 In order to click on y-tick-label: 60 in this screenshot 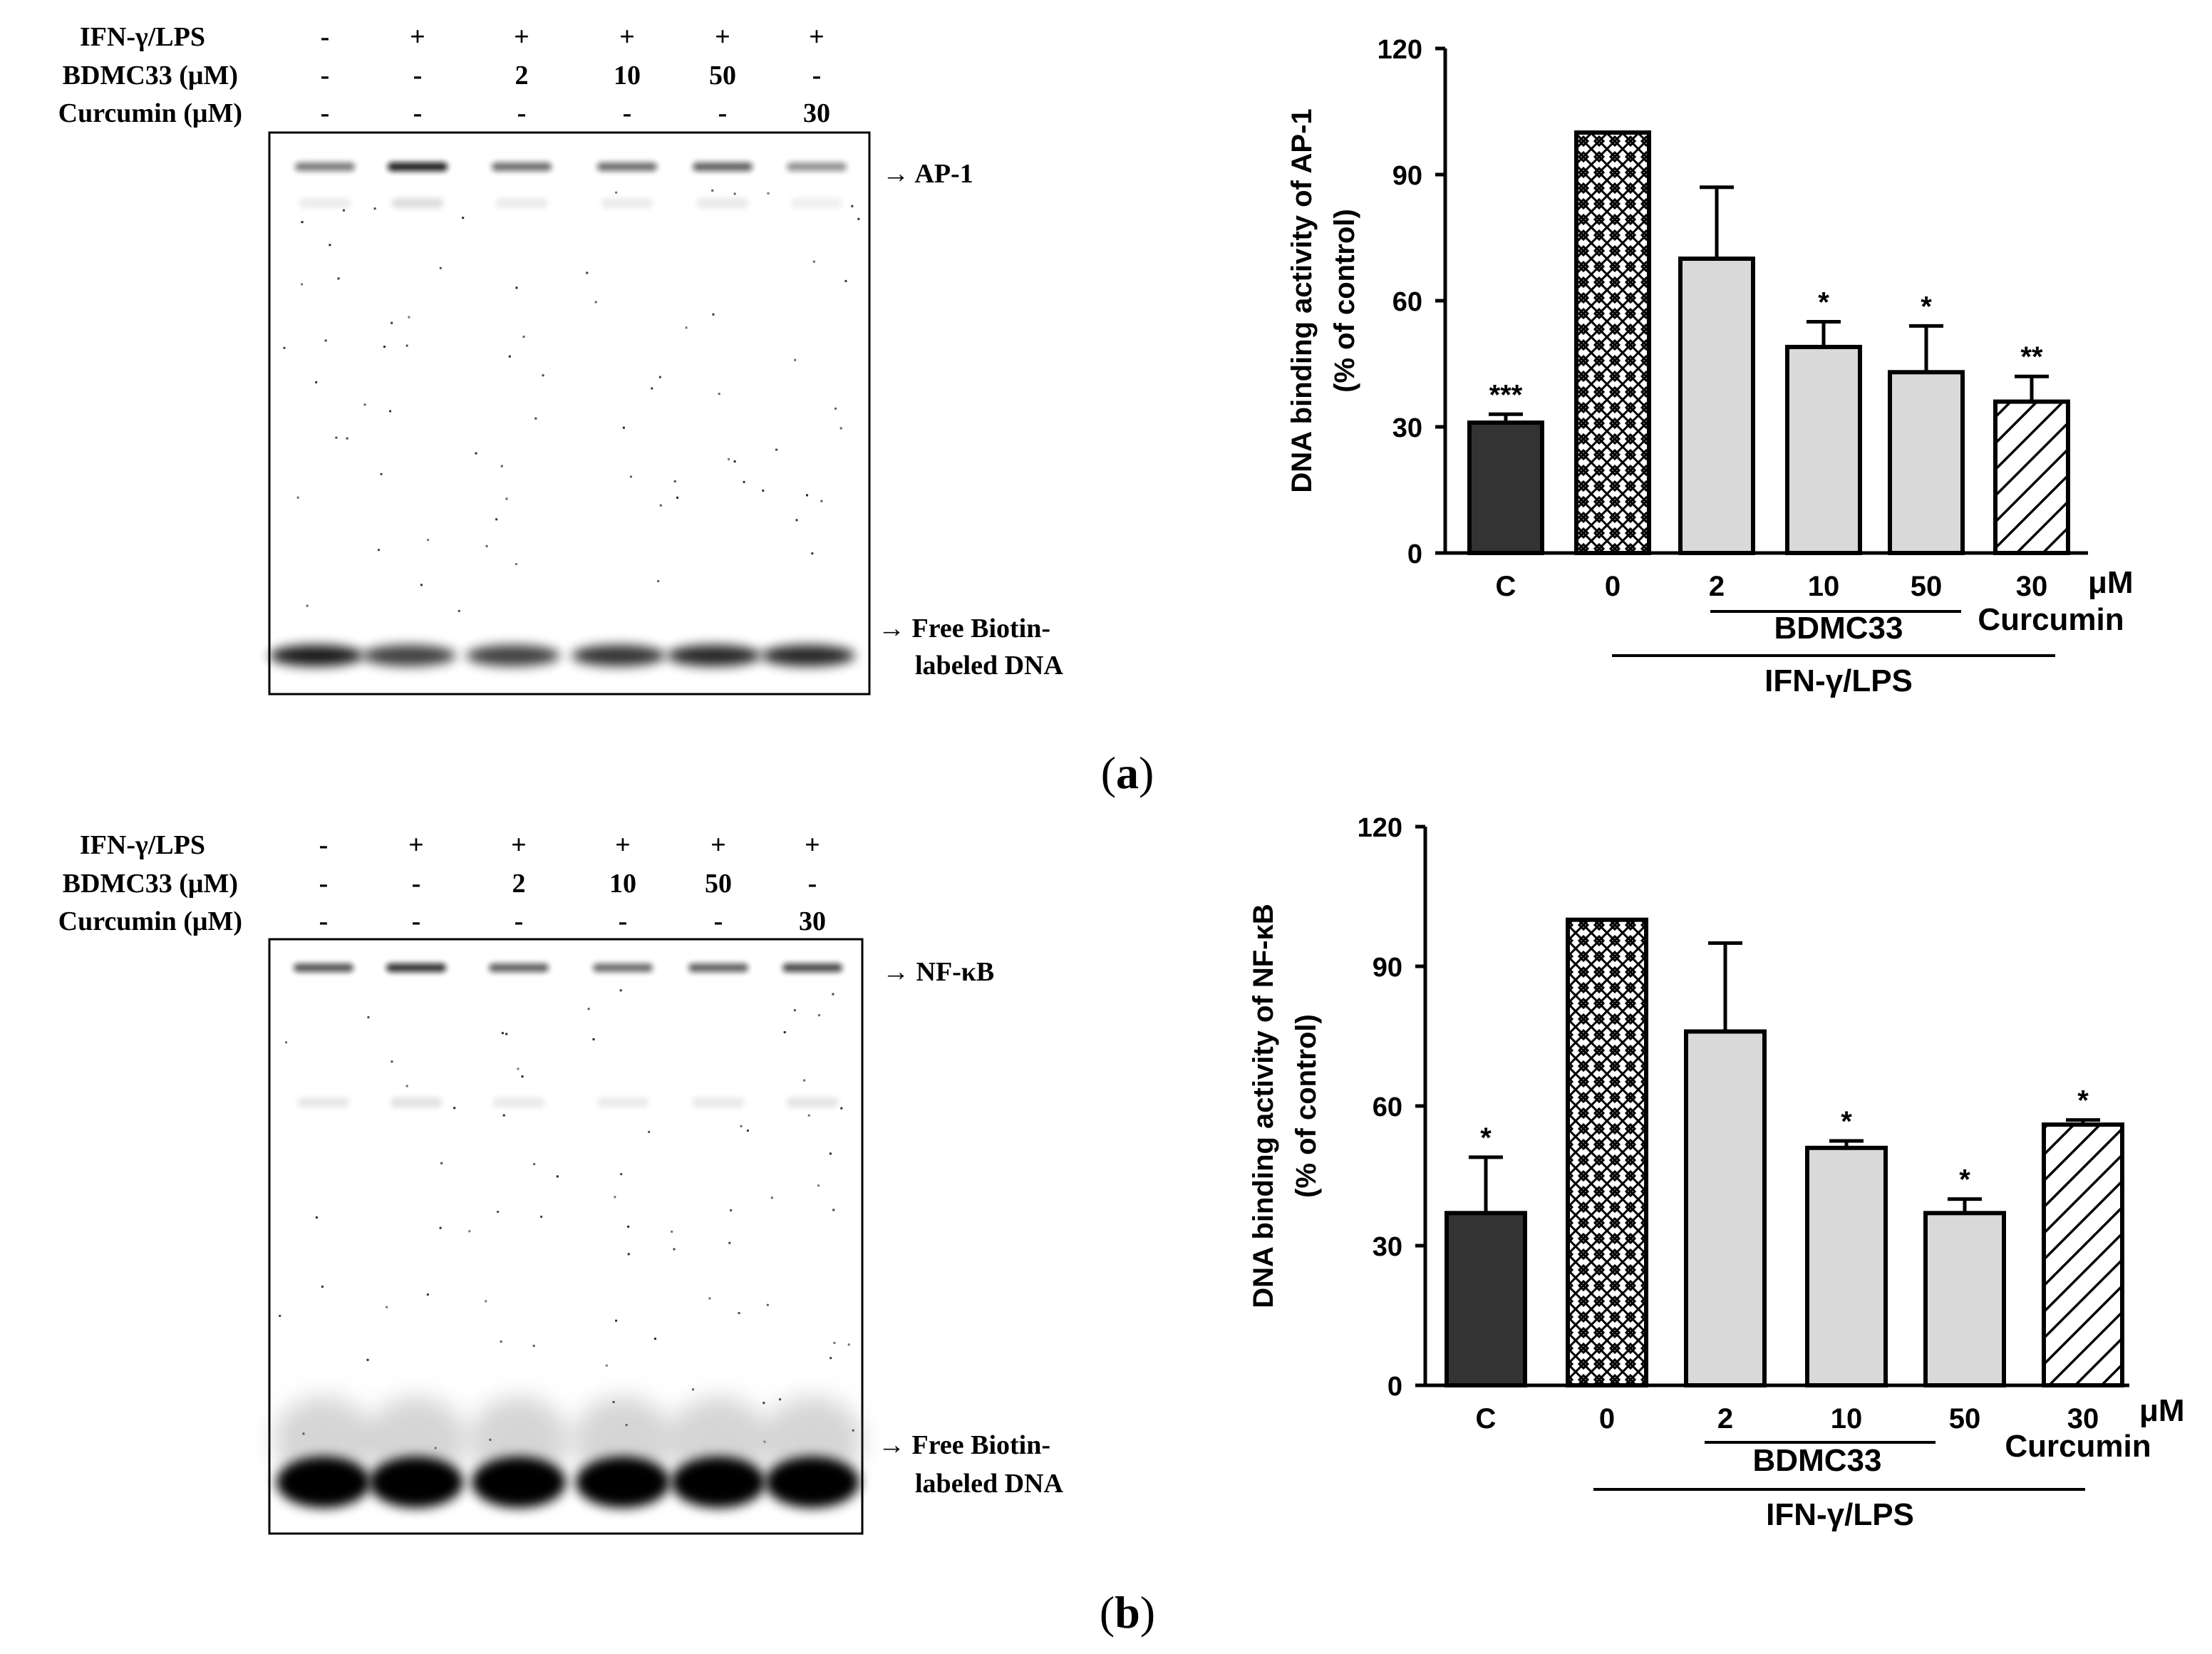, I will do `click(1407, 302)`.